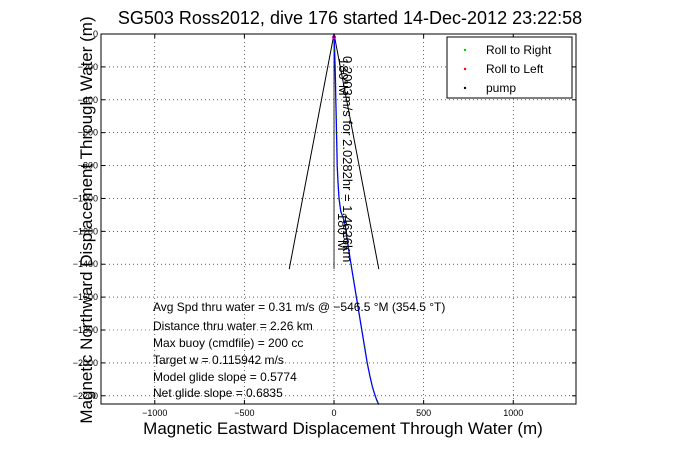 This screenshot has height=454, width=681. Describe the element at coordinates (465, 88) in the screenshot. I see `legend-marker-pump` at that location.